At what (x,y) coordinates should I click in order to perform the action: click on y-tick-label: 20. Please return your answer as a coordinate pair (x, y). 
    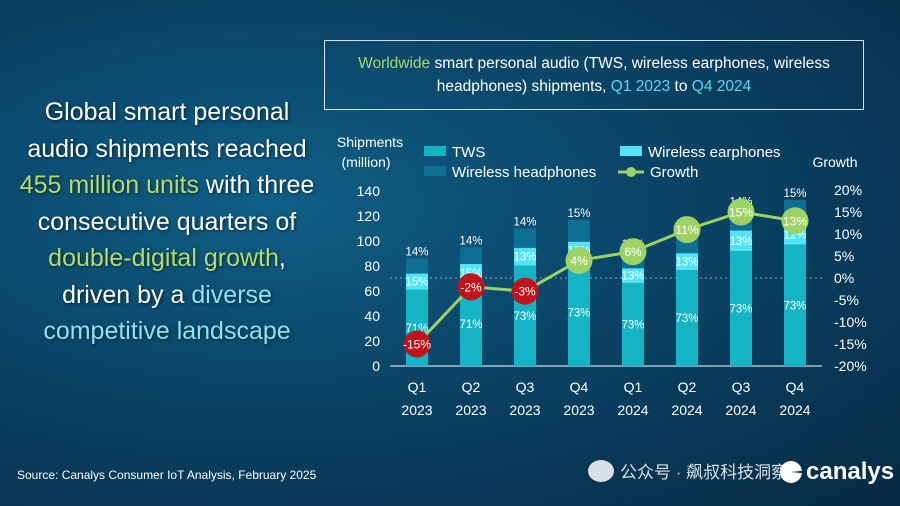
    Looking at the image, I should click on (372, 341).